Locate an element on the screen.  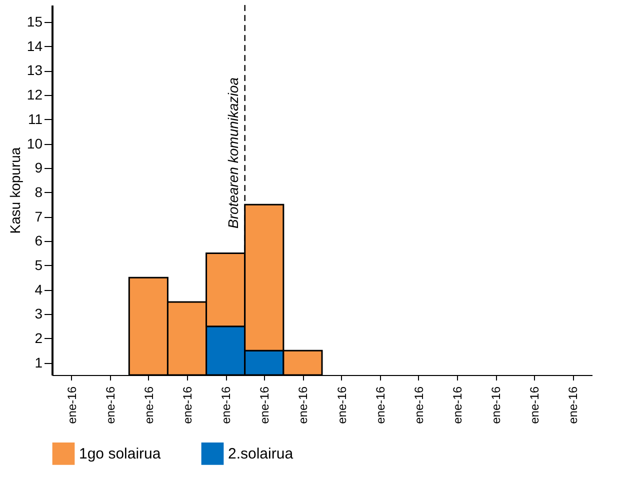
y-axis-title: Kasu kopurua is located at coordinates (14, 190).